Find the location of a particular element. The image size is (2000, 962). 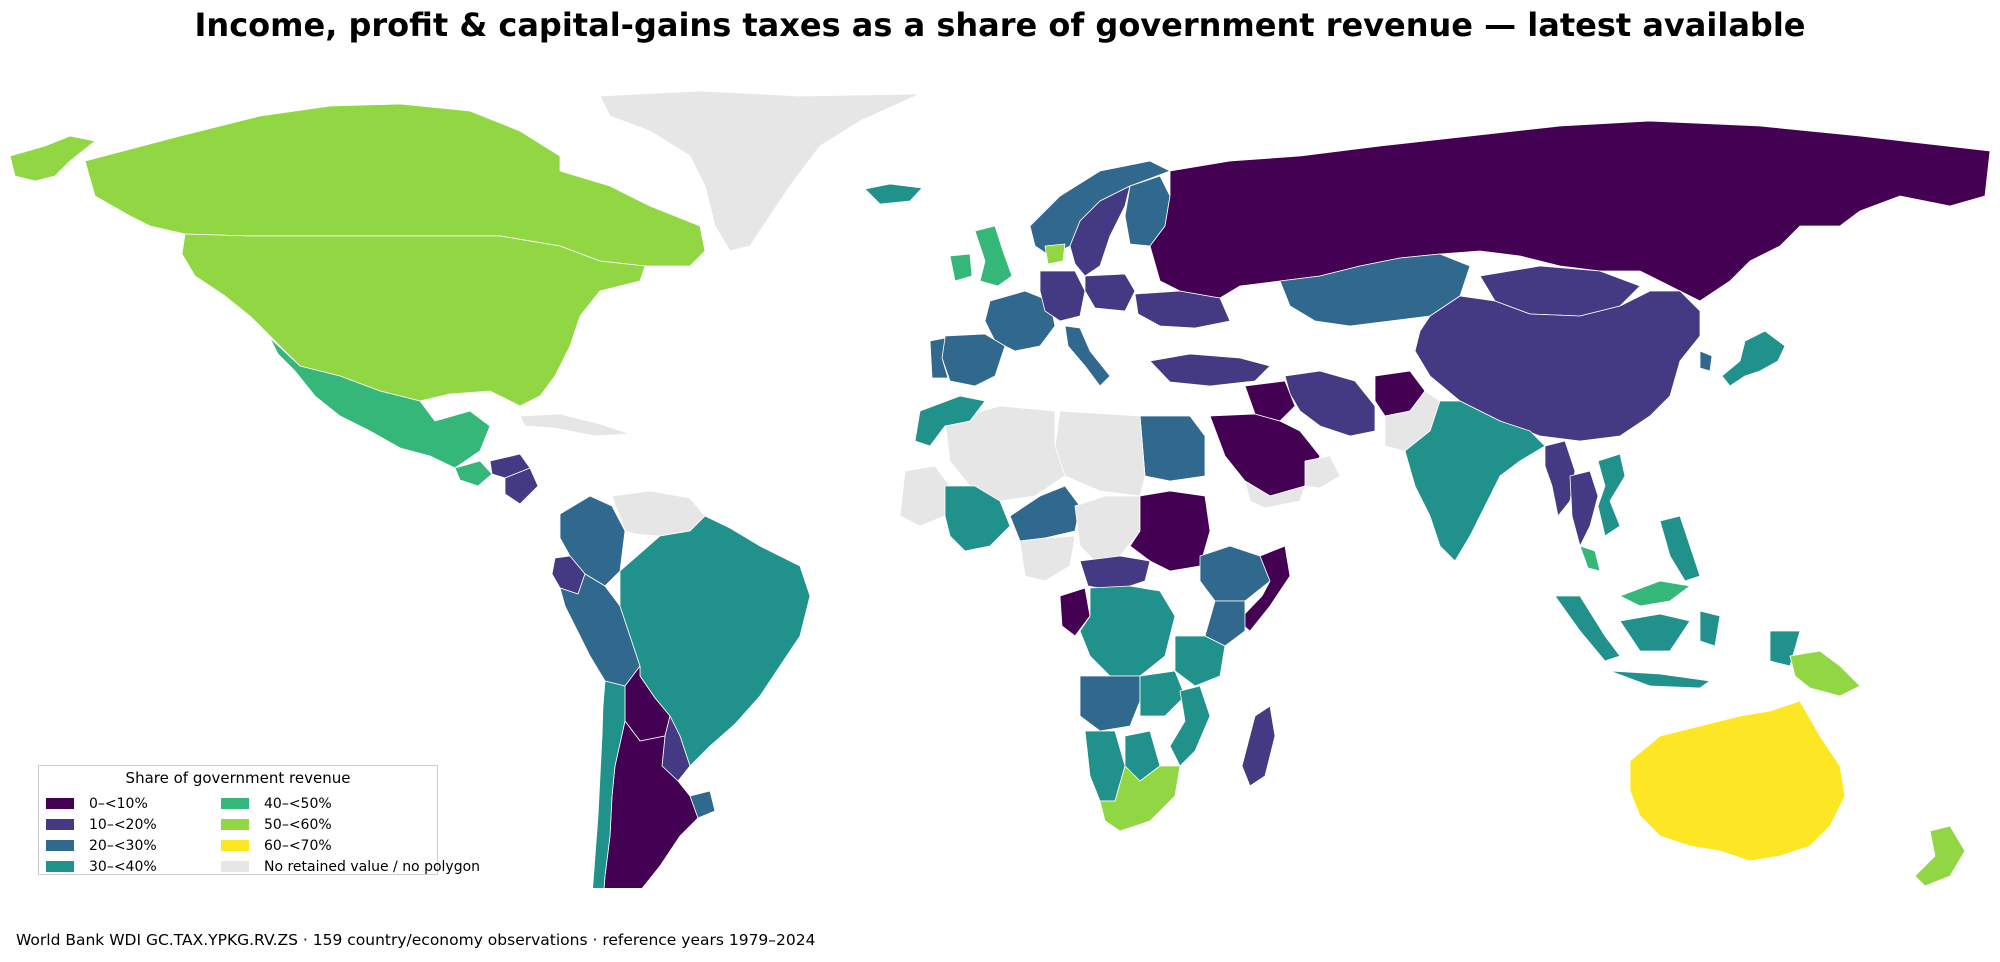

legend-label: 50–<60% is located at coordinates (298, 824).